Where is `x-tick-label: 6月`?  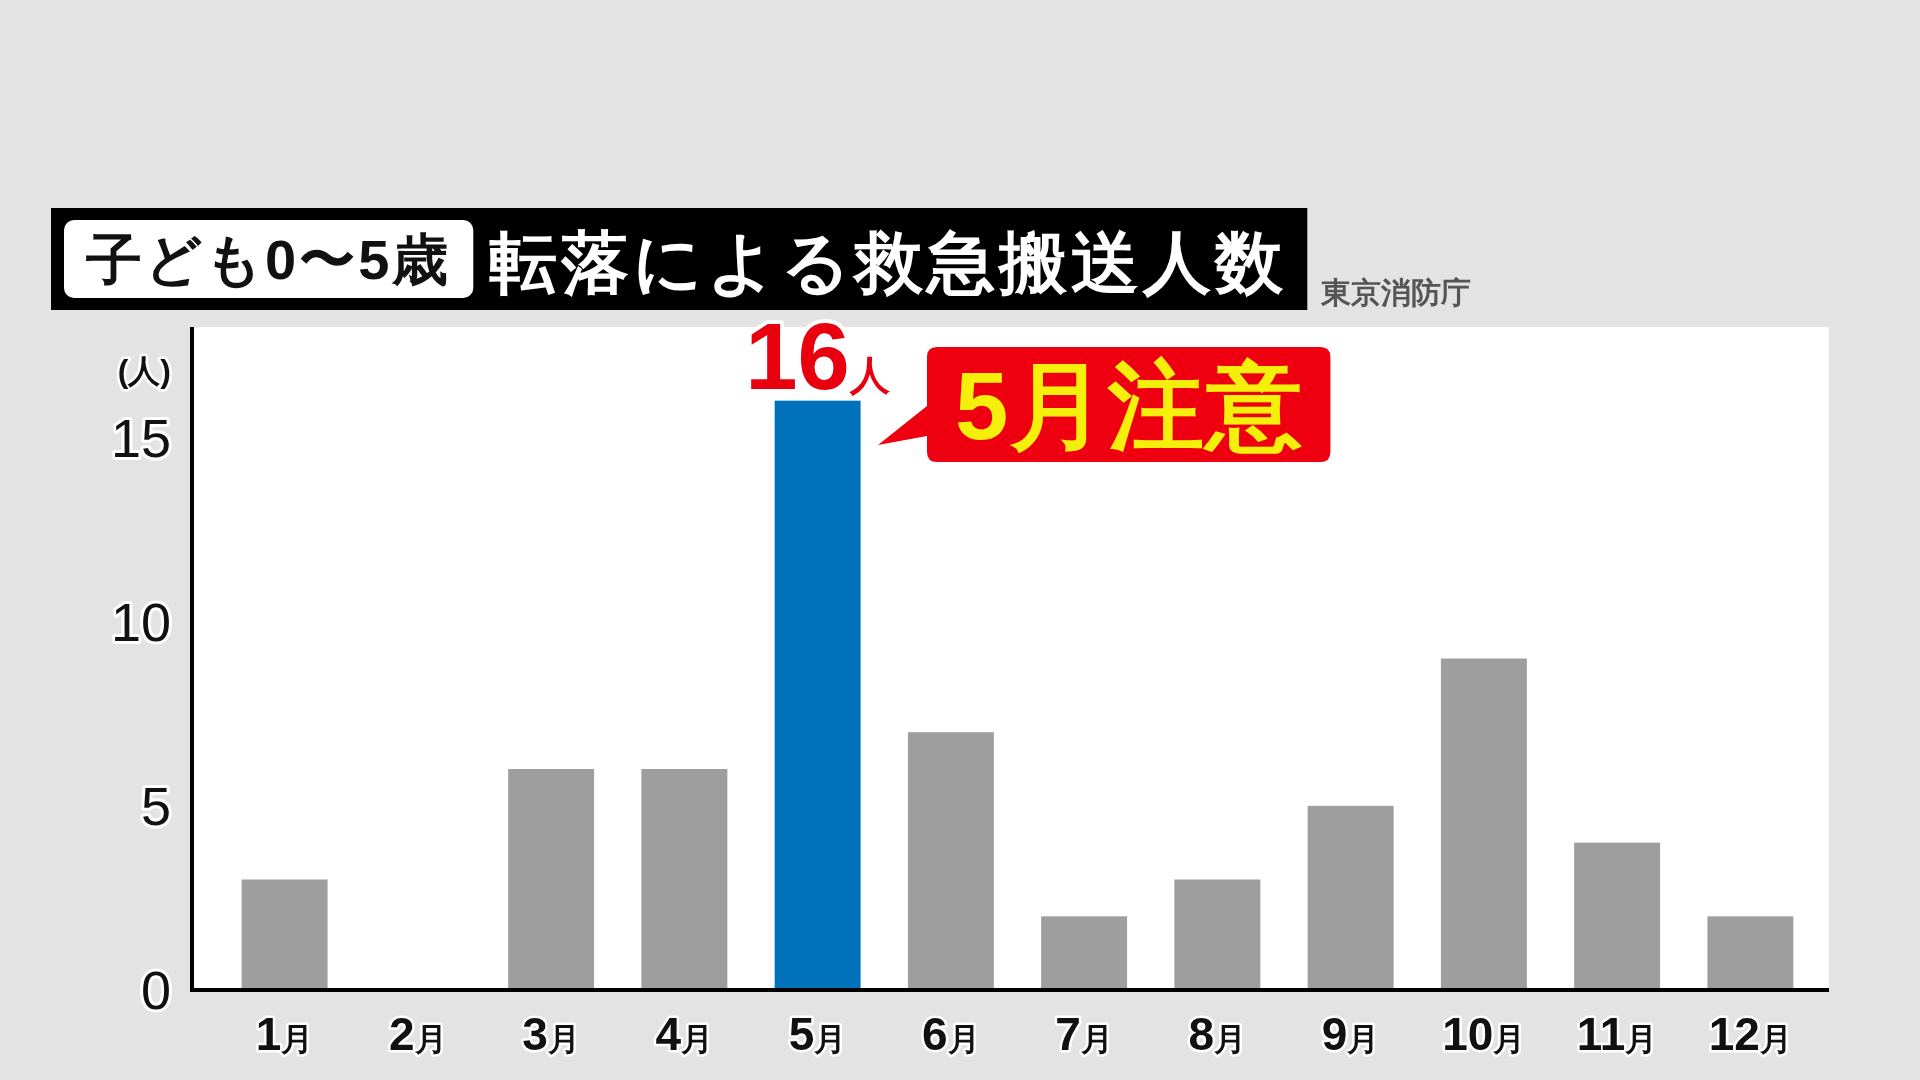
x-tick-label: 6月 is located at coordinates (951, 1034).